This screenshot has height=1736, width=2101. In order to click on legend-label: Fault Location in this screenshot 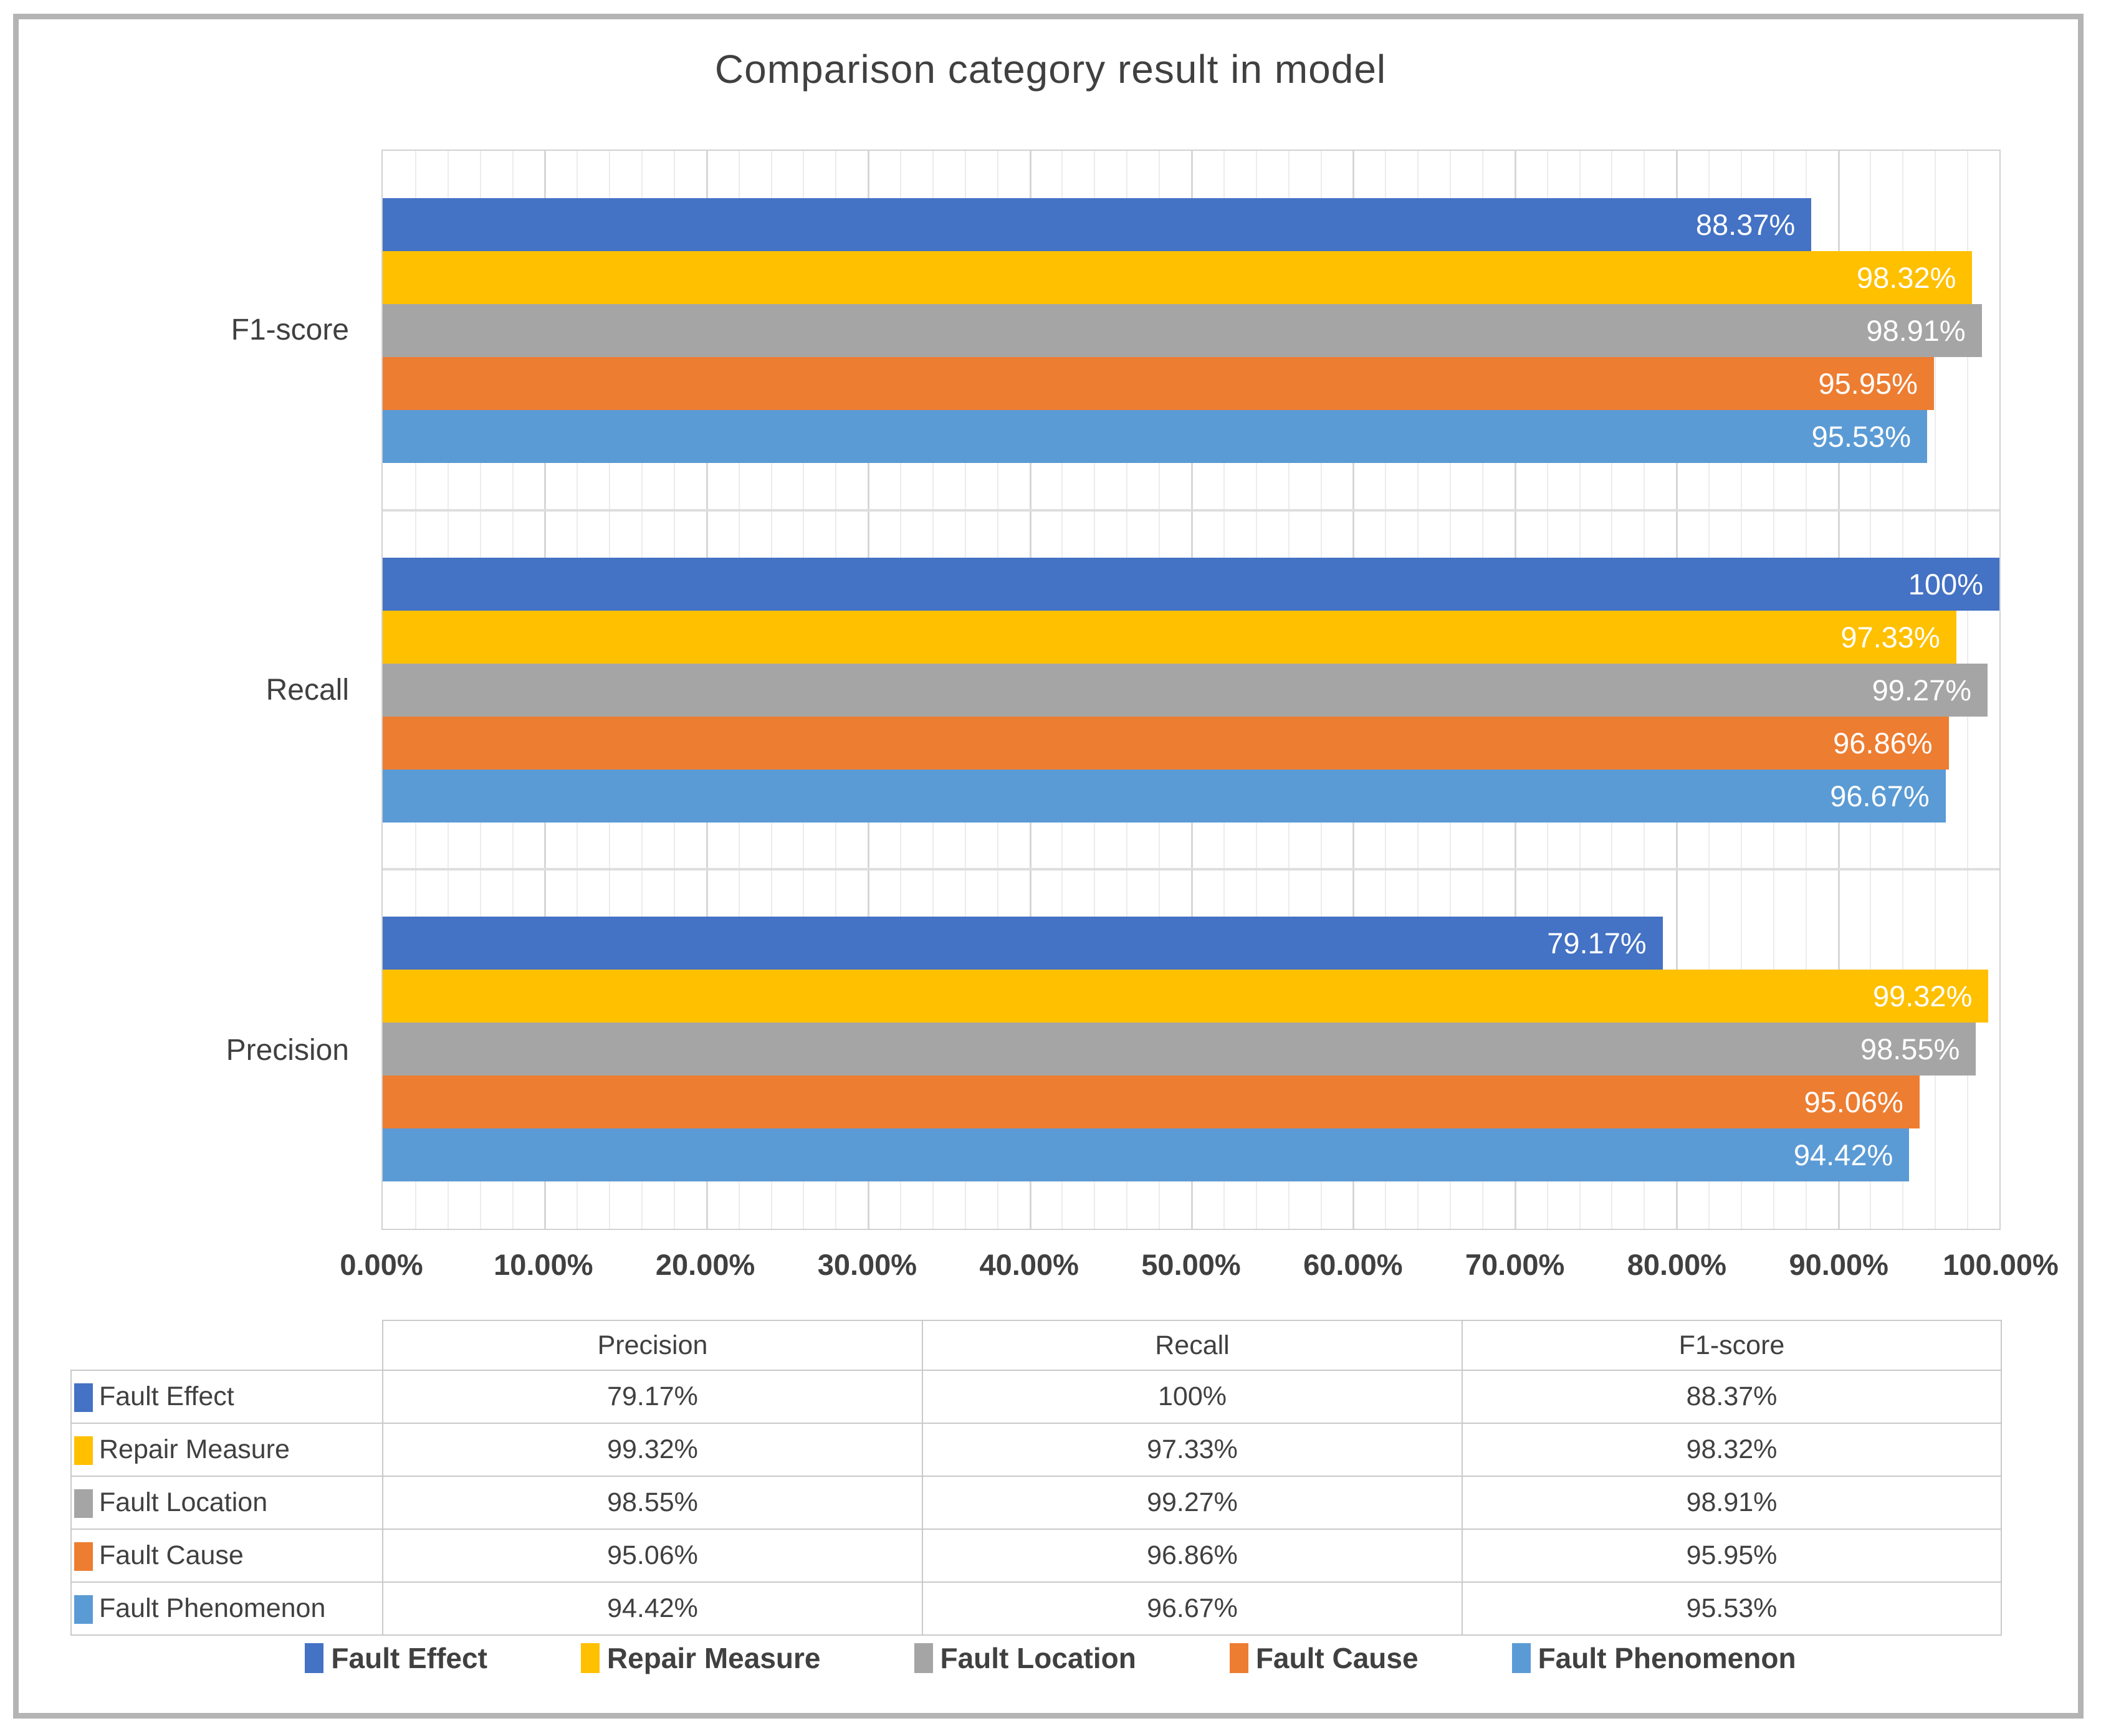, I will do `click(1038, 1658)`.